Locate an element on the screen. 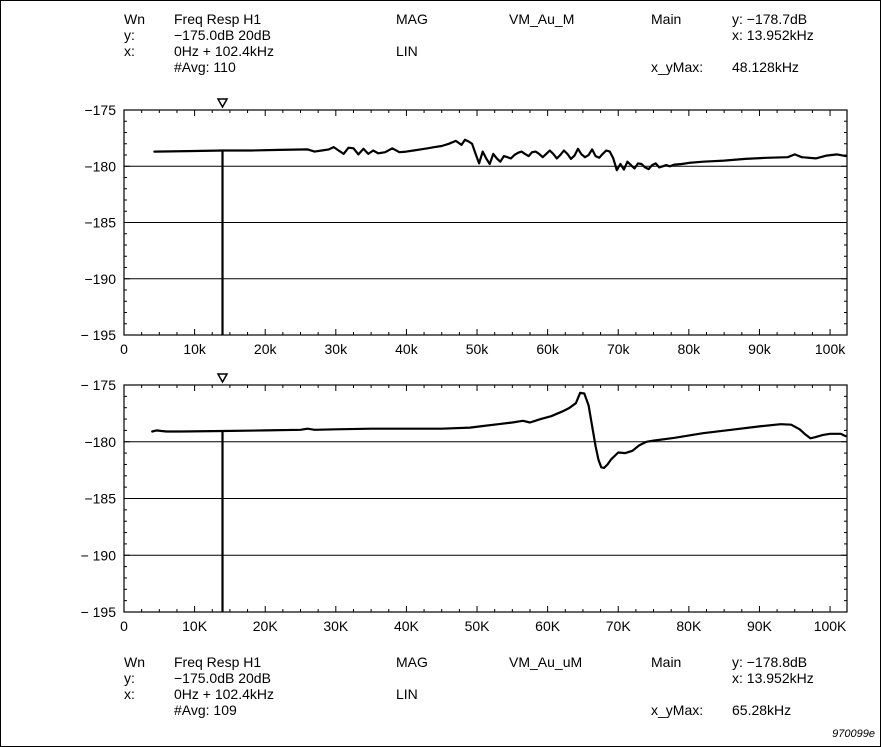 The width and height of the screenshot is (881, 747). x-tick-label: 30K is located at coordinates (336, 626).